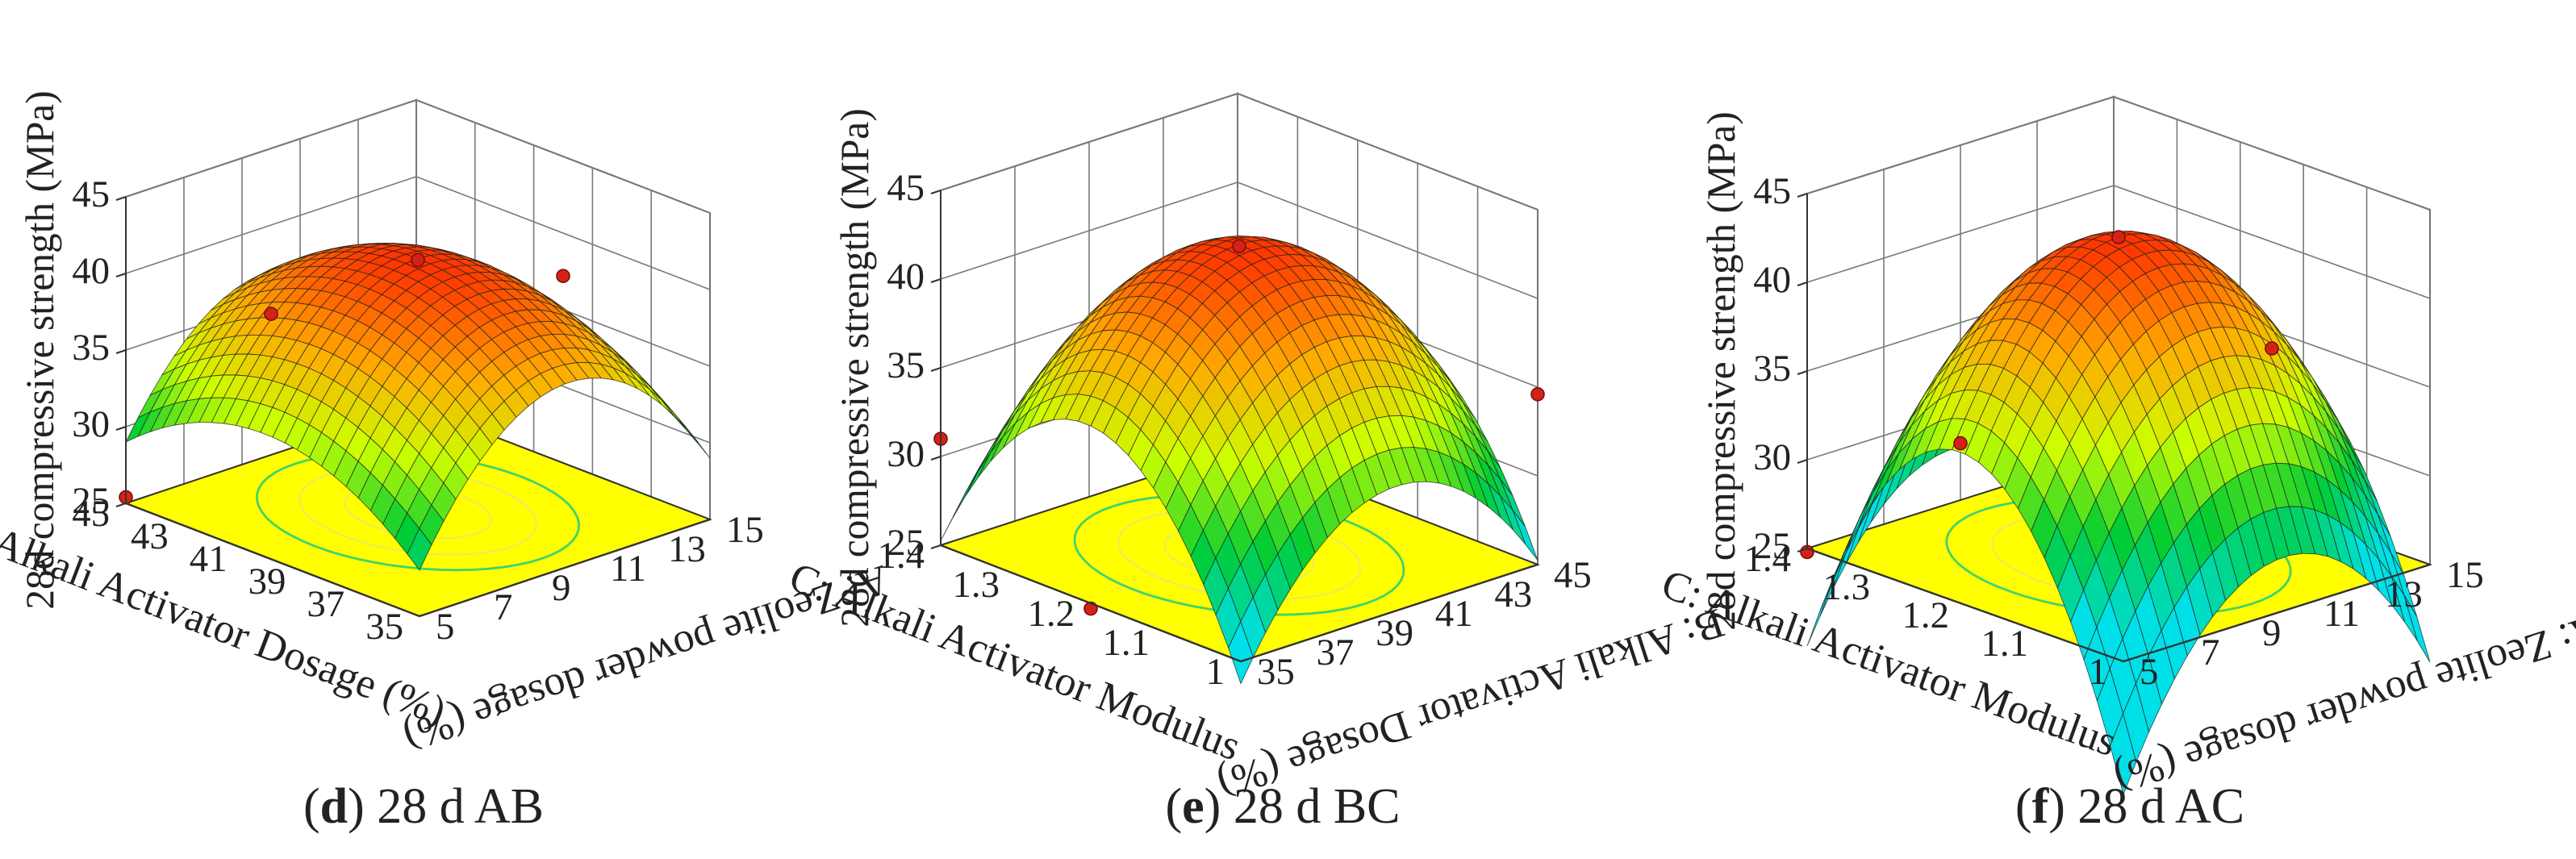 The width and height of the screenshot is (2576, 859). I want to click on x-tick-label: 35, so click(1276, 672).